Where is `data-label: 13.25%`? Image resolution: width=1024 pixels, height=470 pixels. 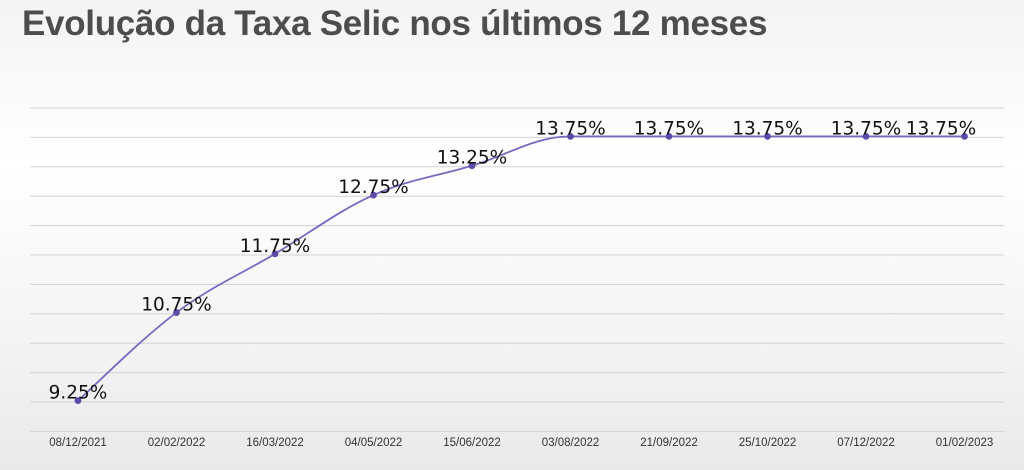
data-label: 13.25% is located at coordinates (472, 158).